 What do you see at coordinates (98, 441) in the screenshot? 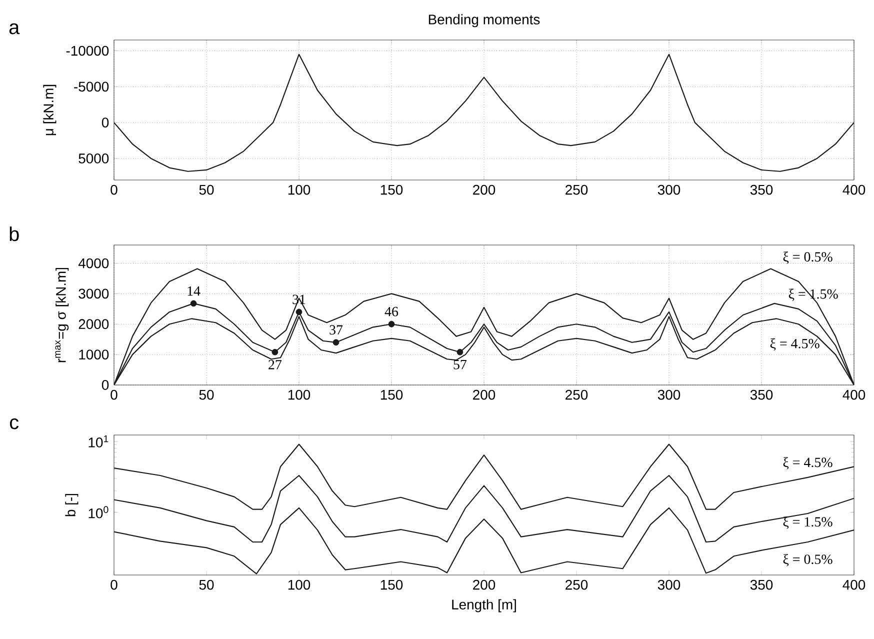
I see `y-tick-label: 10$^{1}$` at bounding box center [98, 441].